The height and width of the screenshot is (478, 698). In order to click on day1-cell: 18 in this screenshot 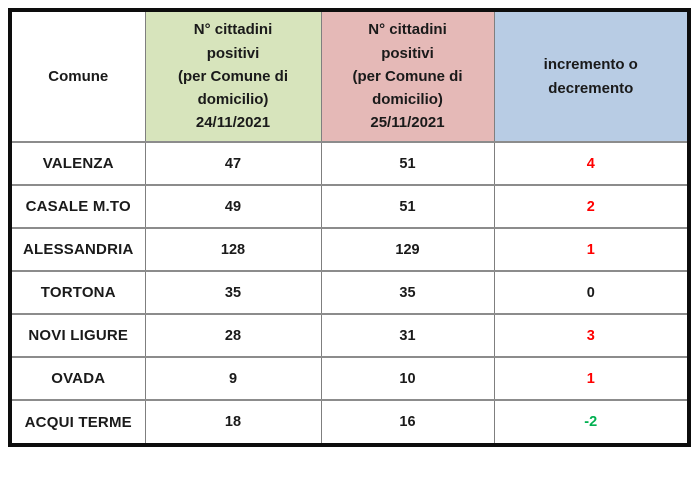, I will do `click(232, 421)`.